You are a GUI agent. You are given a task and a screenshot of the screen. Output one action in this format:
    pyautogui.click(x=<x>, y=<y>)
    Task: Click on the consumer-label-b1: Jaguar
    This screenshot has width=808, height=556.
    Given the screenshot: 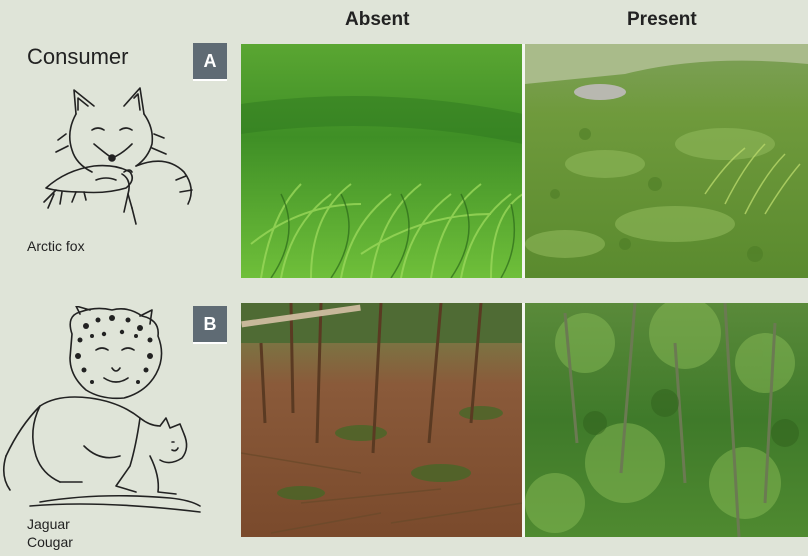 What is the action you would take?
    pyautogui.click(x=48, y=524)
    